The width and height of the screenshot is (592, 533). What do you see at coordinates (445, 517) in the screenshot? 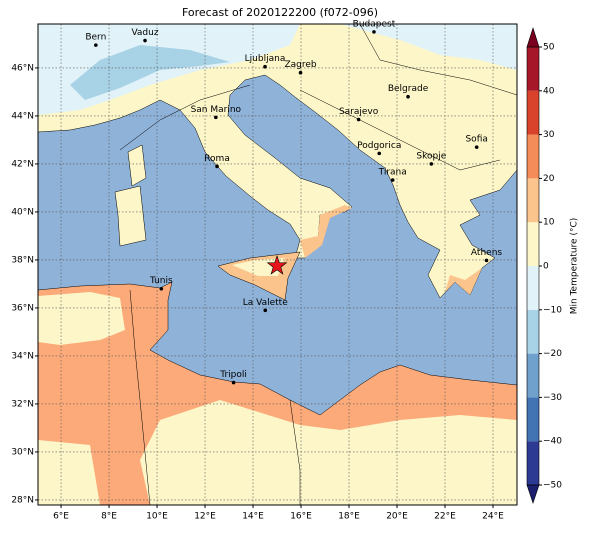
I see `x-tick-label: 22°E` at bounding box center [445, 517].